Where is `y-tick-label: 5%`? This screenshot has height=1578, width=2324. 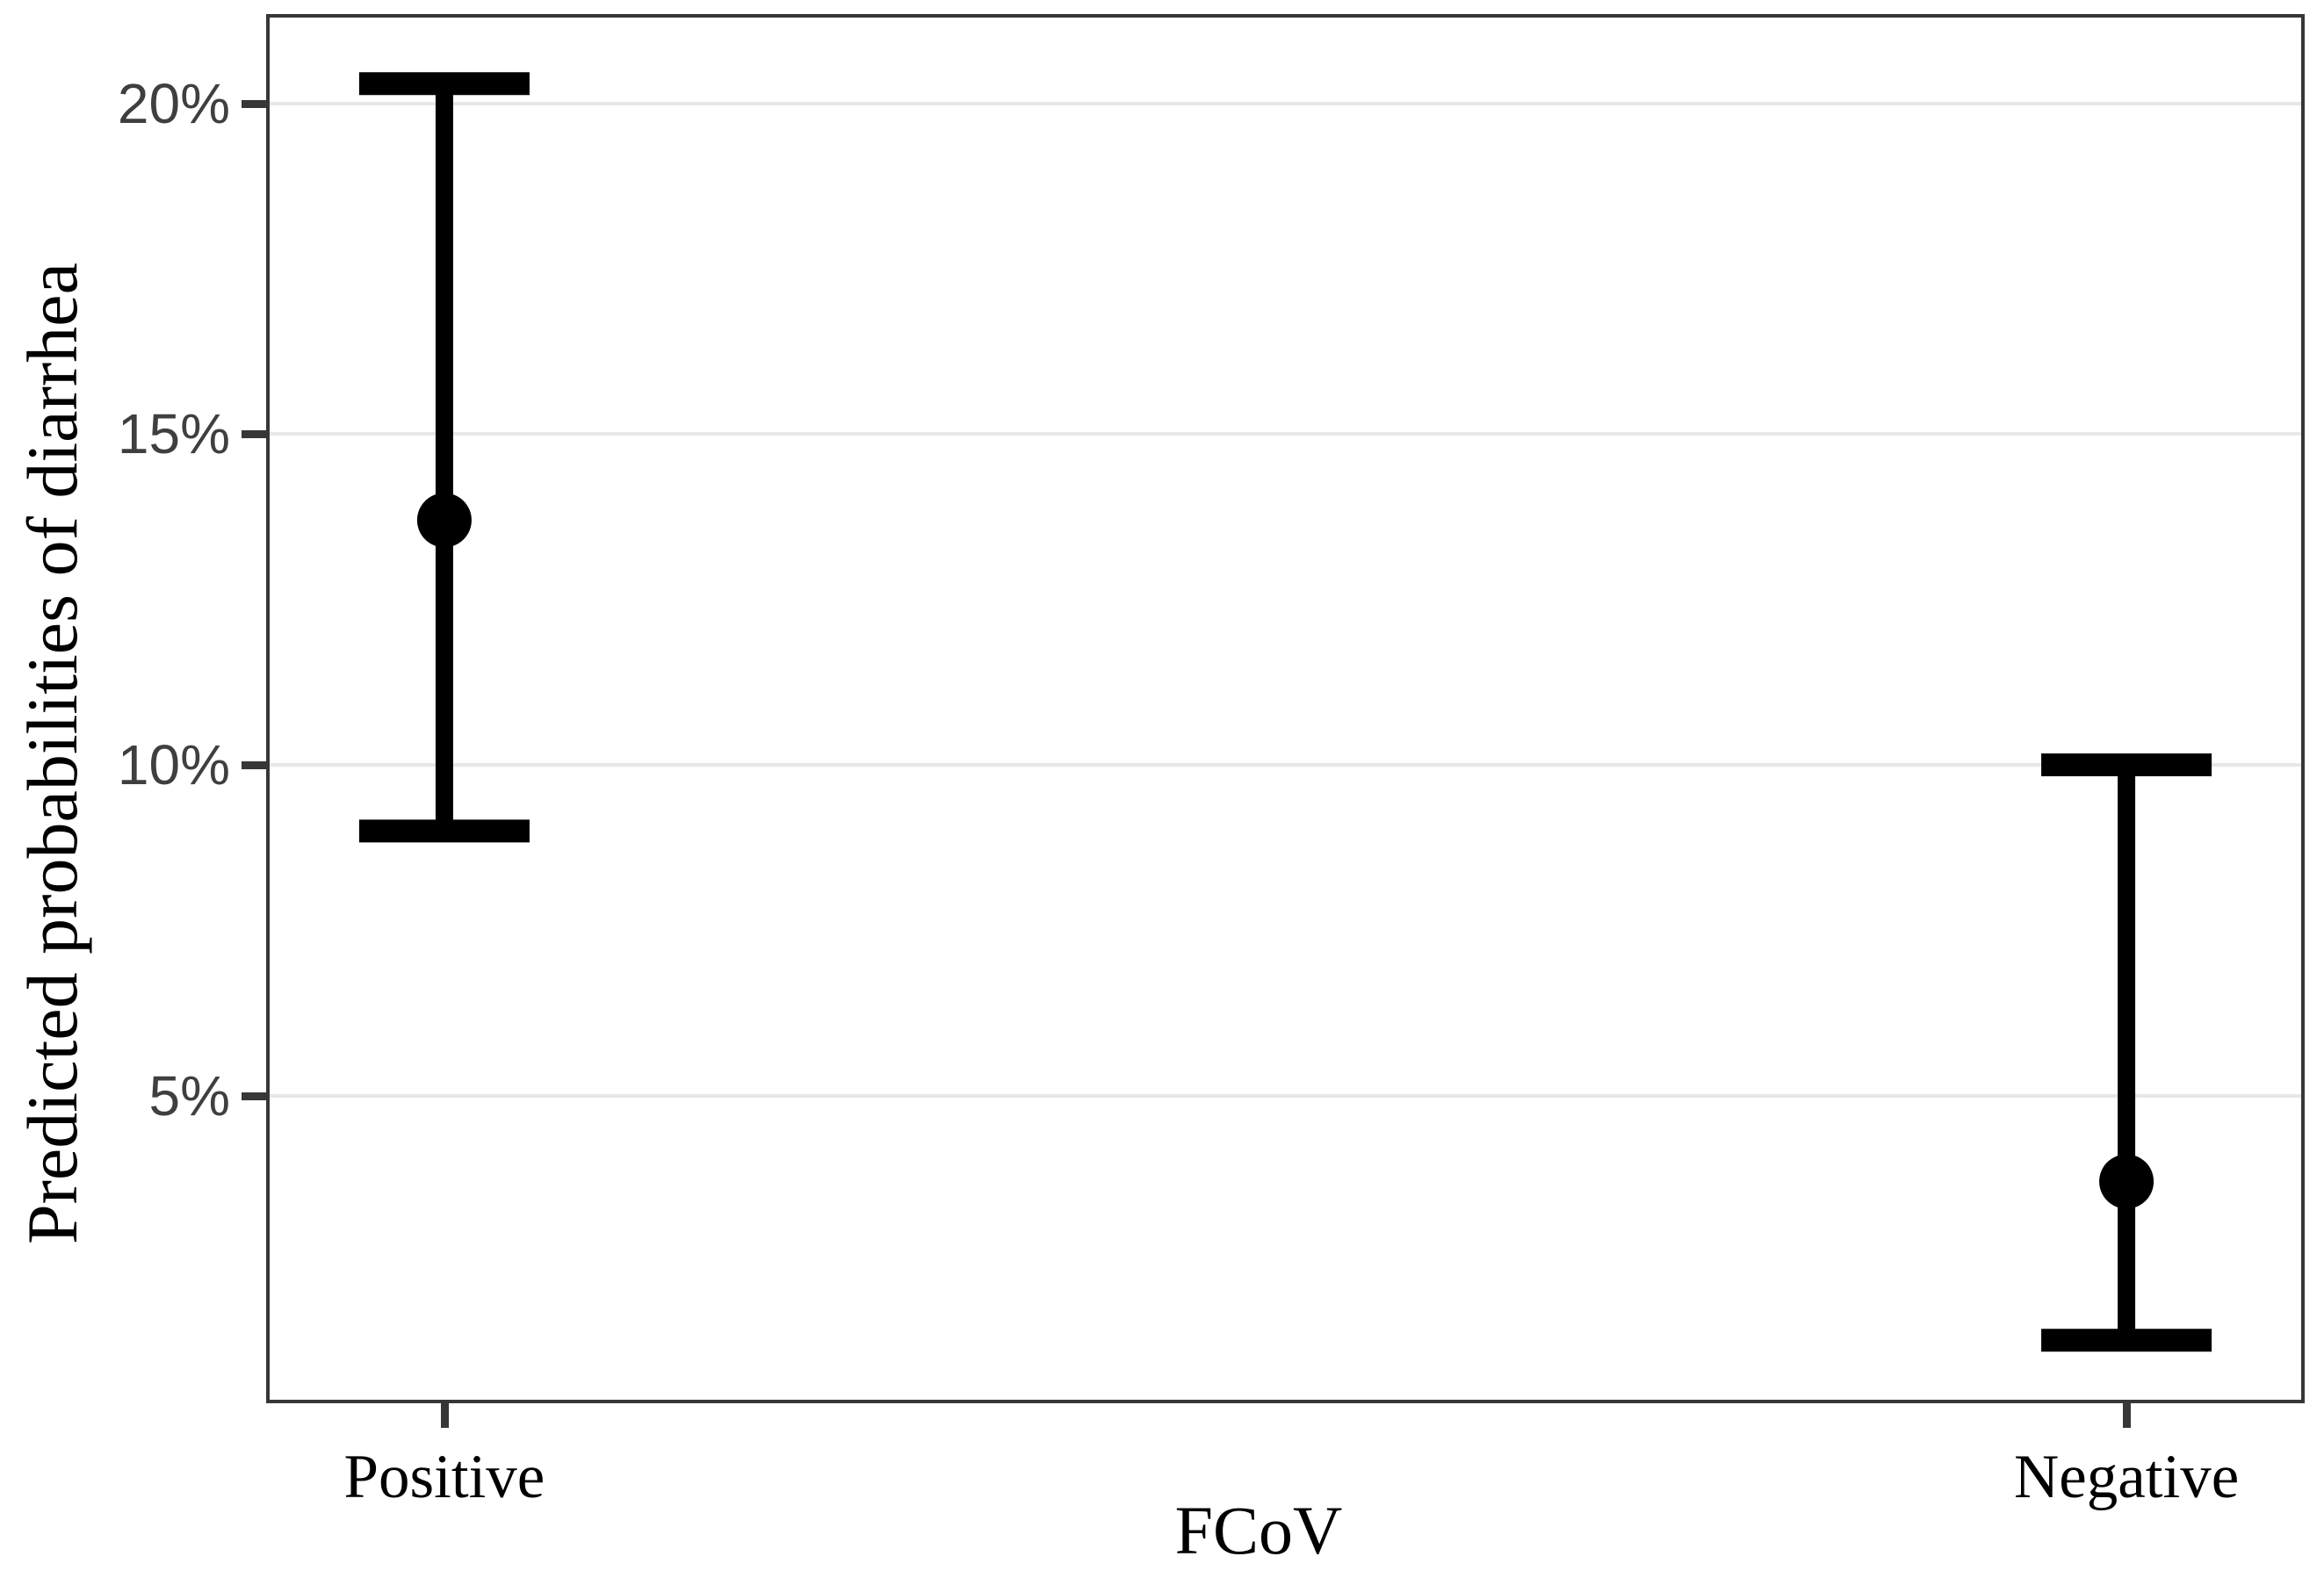
y-tick-label: 5% is located at coordinates (189, 1095).